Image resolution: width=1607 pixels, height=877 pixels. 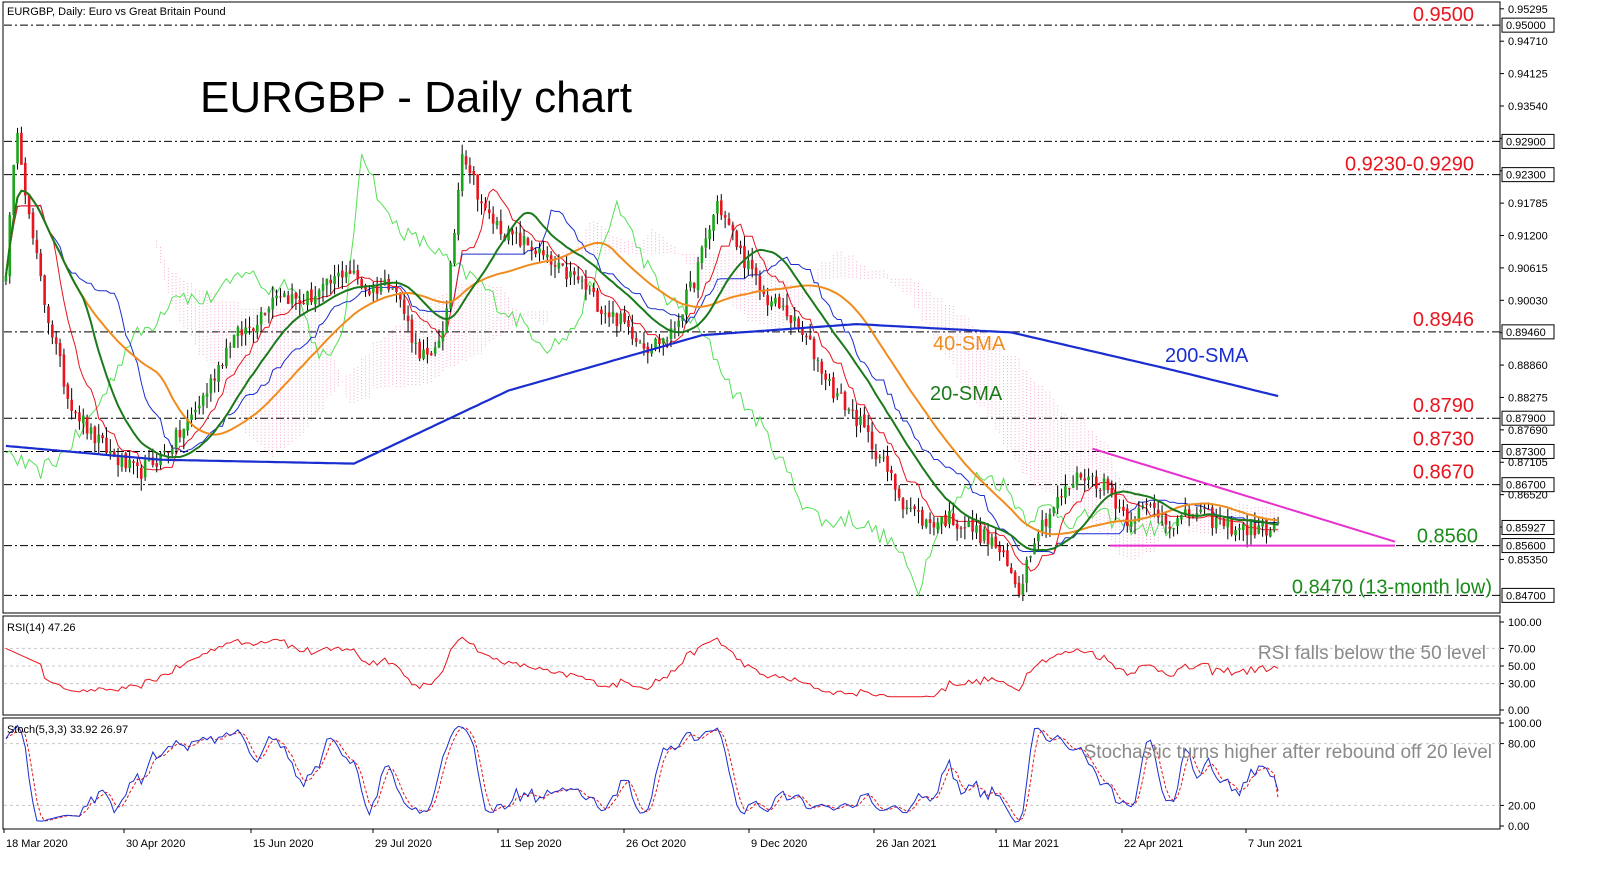 I want to click on price-tag-label: 0.86700, so click(x=1526, y=486).